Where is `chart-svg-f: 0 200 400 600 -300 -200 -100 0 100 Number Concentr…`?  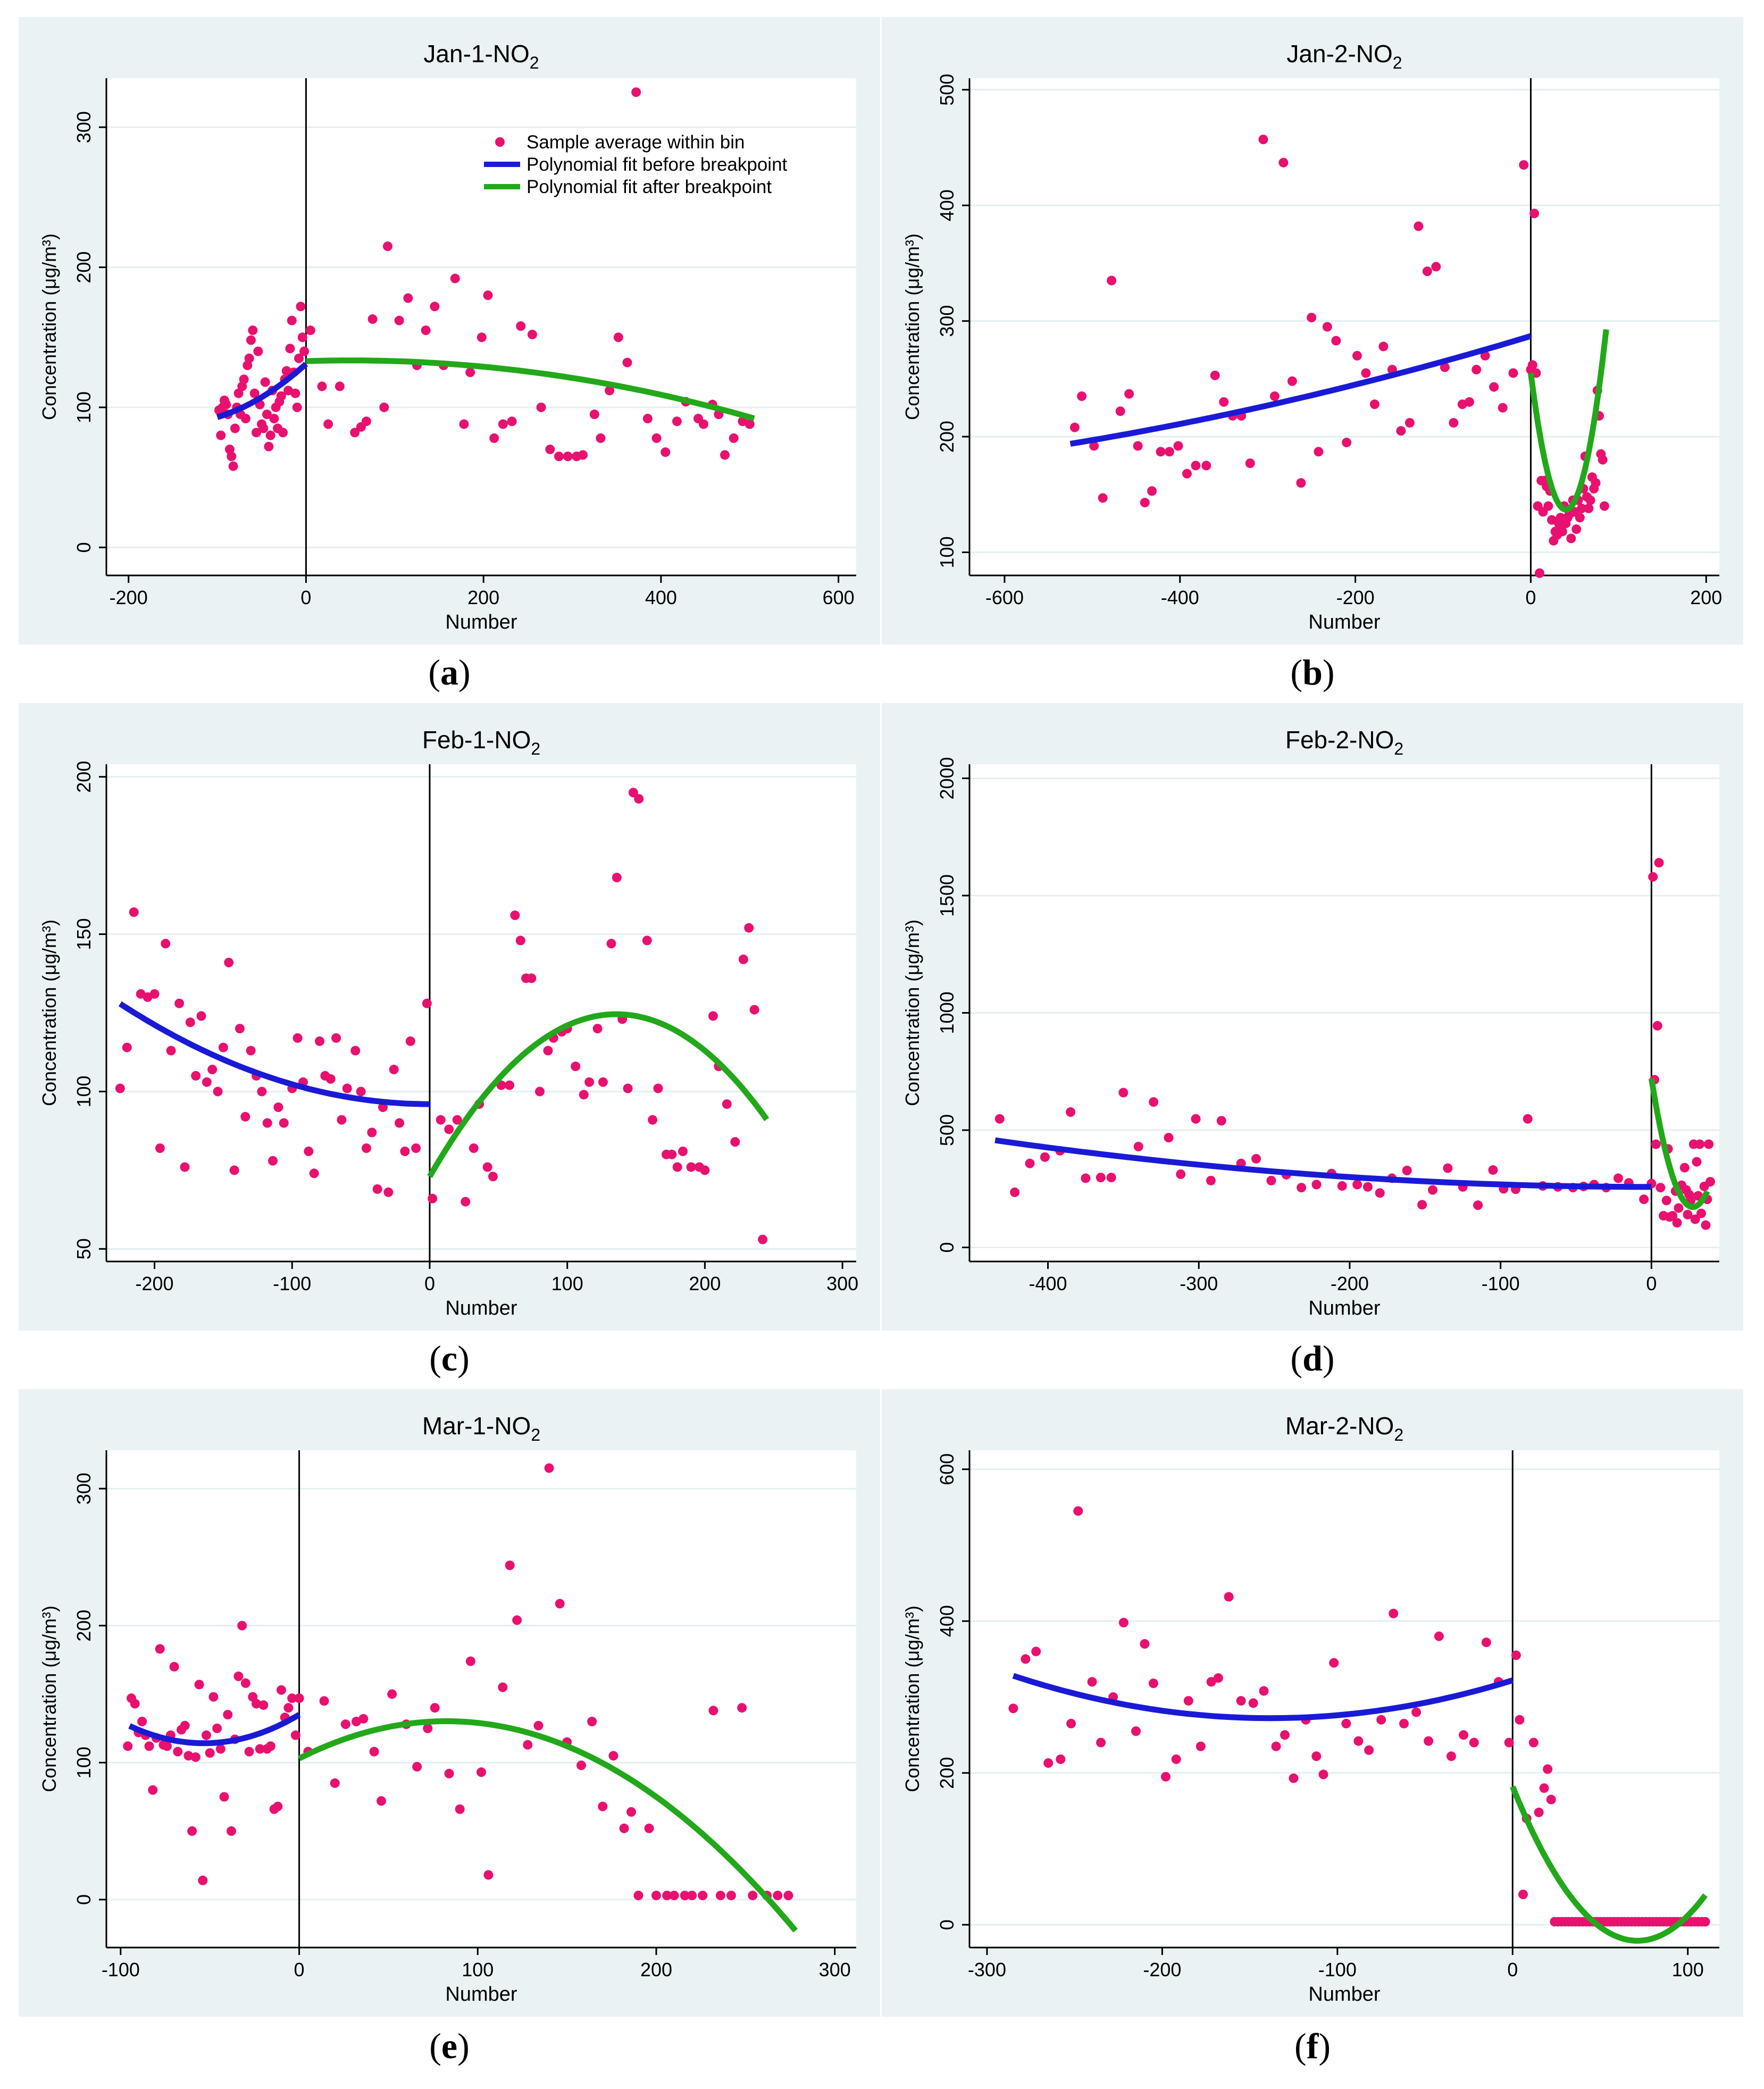 chart-svg-f: 0 200 400 600 -300 -200 -100 0 100 Number Concentr… is located at coordinates (1310, 1709).